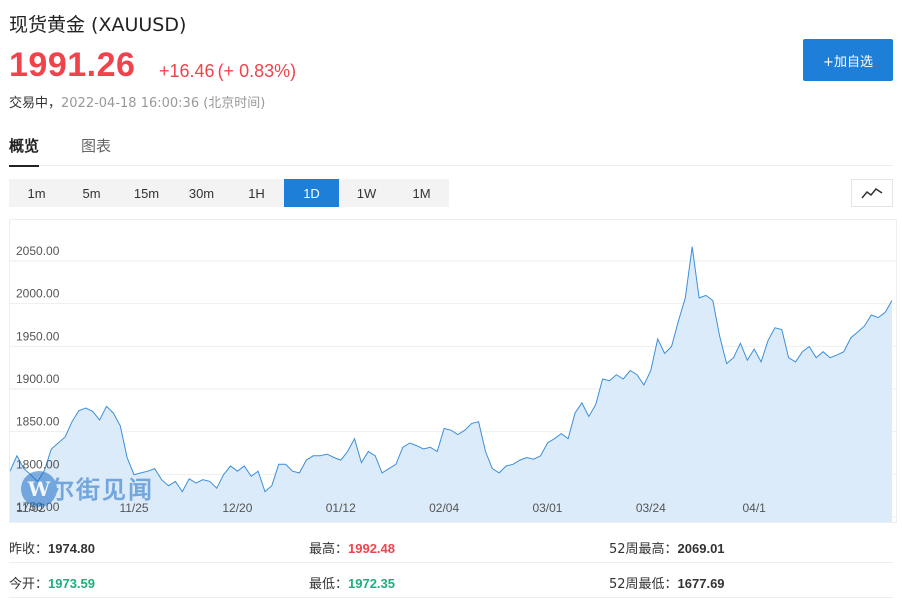  I want to click on y-tick-label: 1800.00, so click(38, 464).